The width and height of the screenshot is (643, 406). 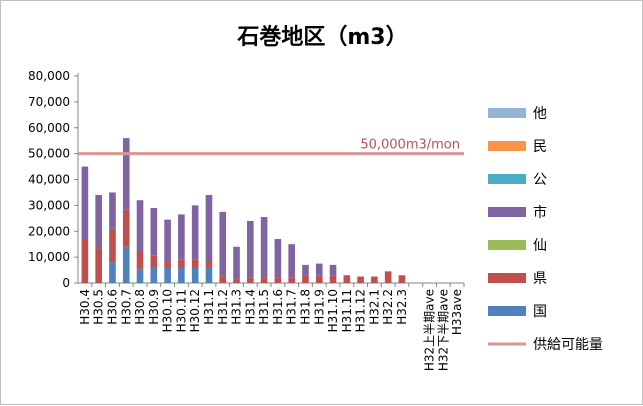 What do you see at coordinates (112, 307) in the screenshot?
I see `x-tick-label: H30.6` at bounding box center [112, 307].